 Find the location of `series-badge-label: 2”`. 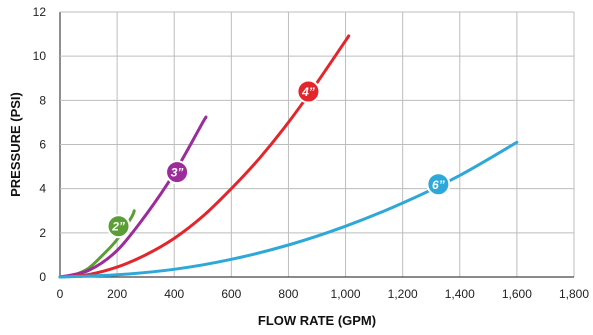

series-badge-label: 2” is located at coordinates (118, 227).